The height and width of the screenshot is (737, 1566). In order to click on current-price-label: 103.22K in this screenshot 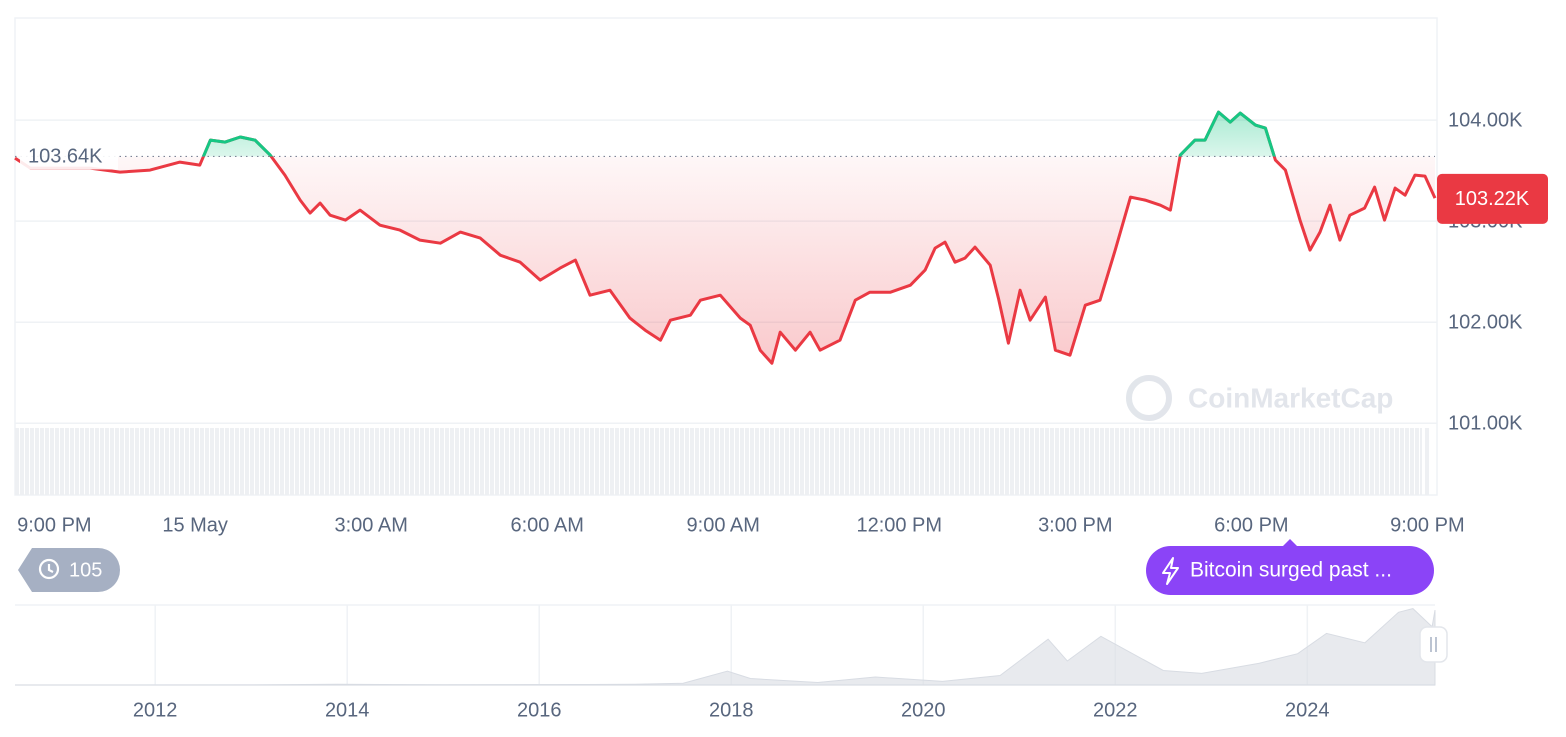, I will do `click(1492, 199)`.